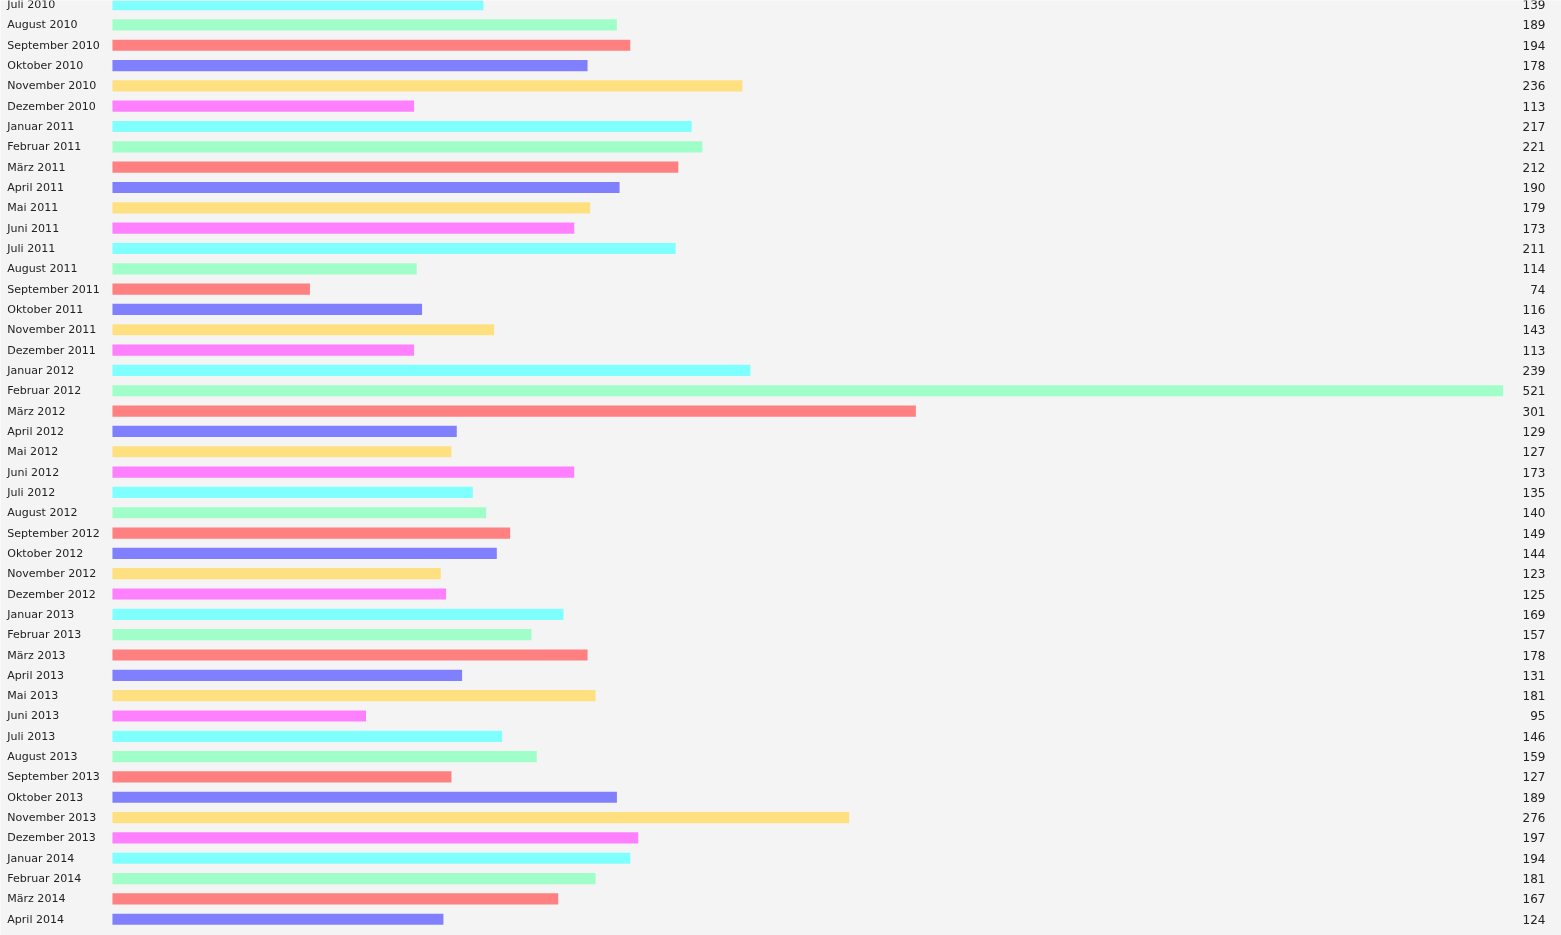  What do you see at coordinates (1534, 452) in the screenshot?
I see `data-label: 127` at bounding box center [1534, 452].